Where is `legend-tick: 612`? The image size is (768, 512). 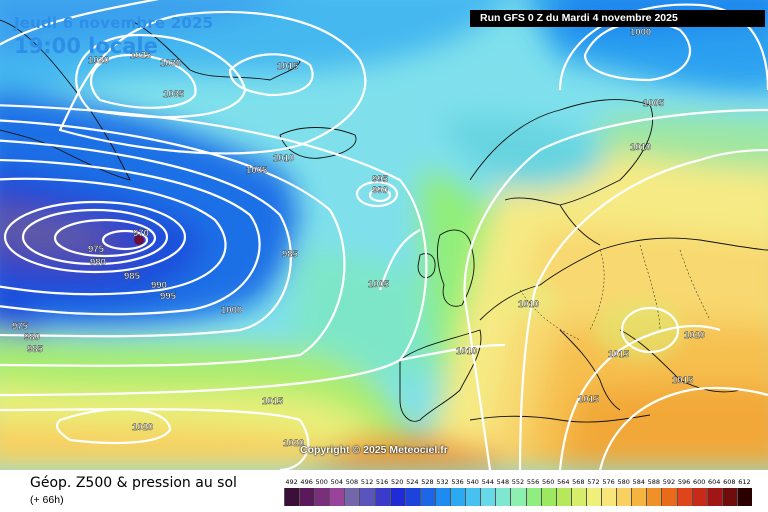
legend-tick: 612 is located at coordinates (744, 482).